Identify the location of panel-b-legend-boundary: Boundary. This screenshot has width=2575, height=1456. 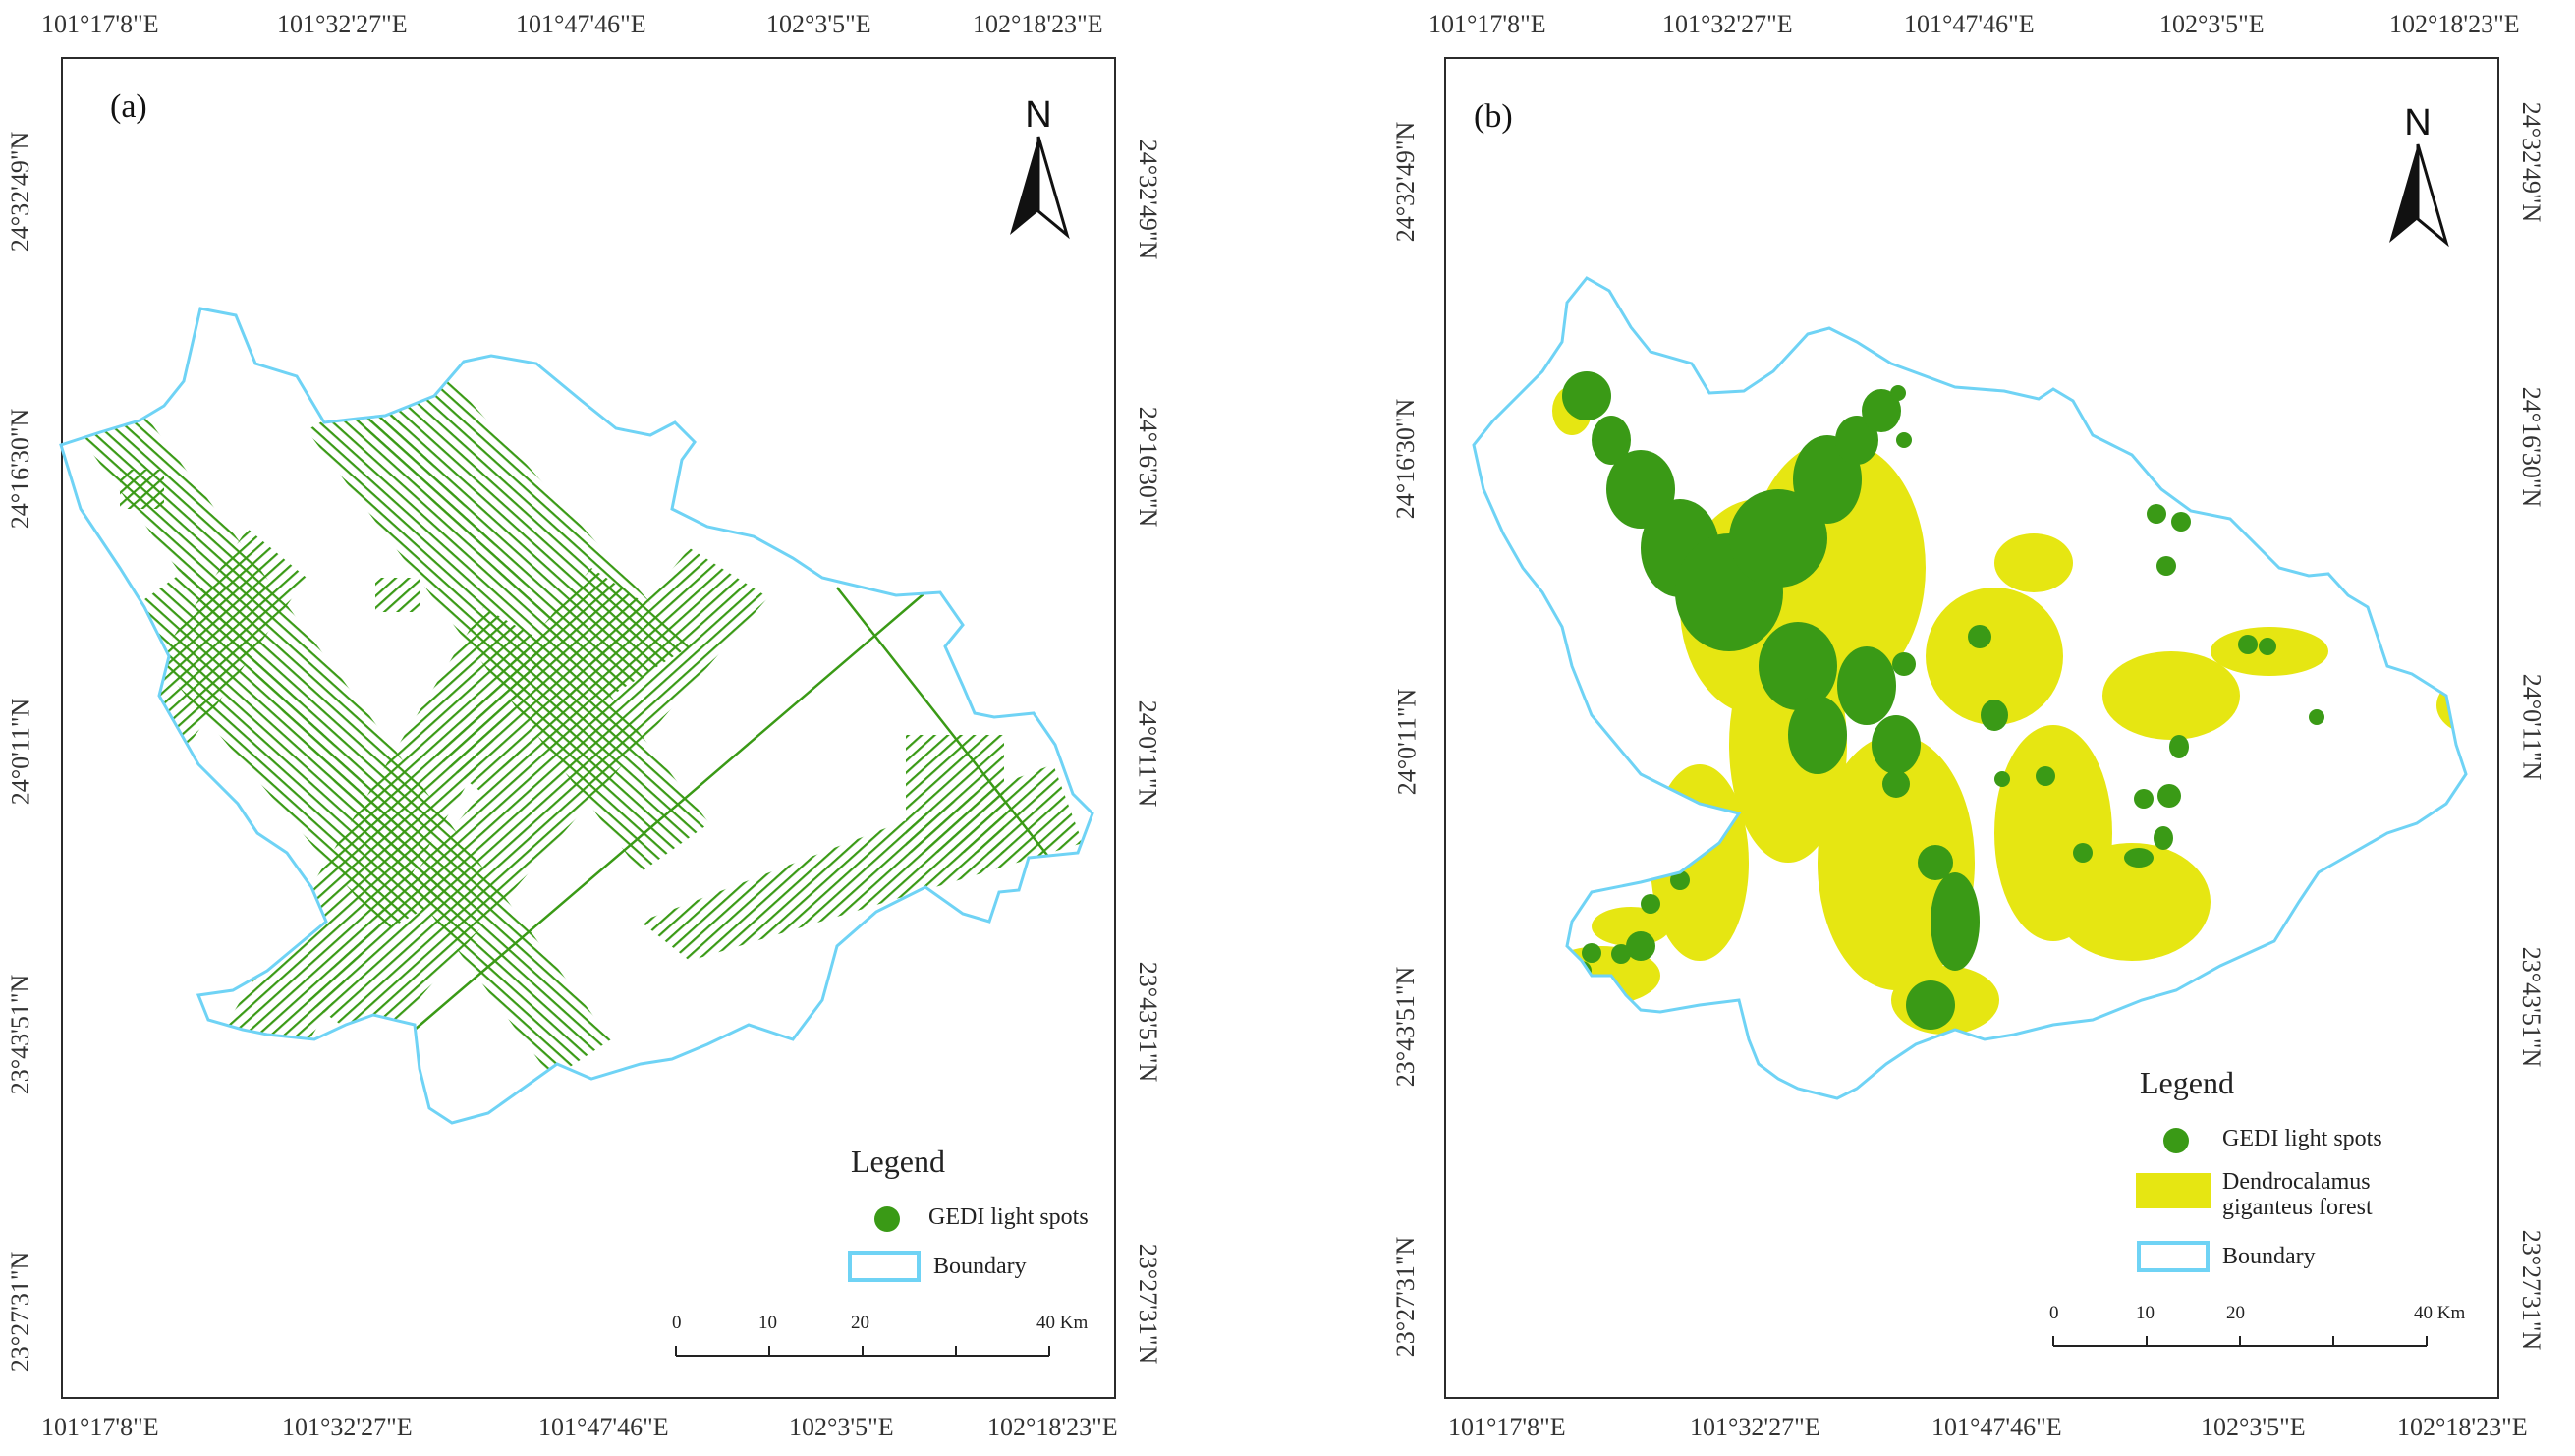
(2269, 1256).